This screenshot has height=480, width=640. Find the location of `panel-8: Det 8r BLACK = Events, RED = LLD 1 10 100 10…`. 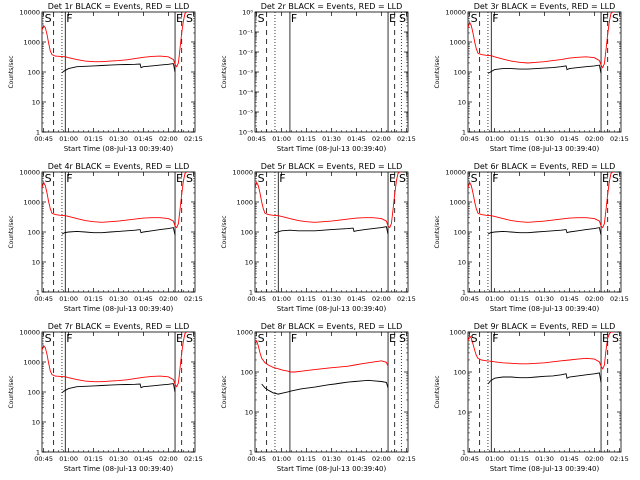

panel-8: Det 8r BLACK = Events, RED = LLD 1 10 100 10… is located at coordinates (318, 397).